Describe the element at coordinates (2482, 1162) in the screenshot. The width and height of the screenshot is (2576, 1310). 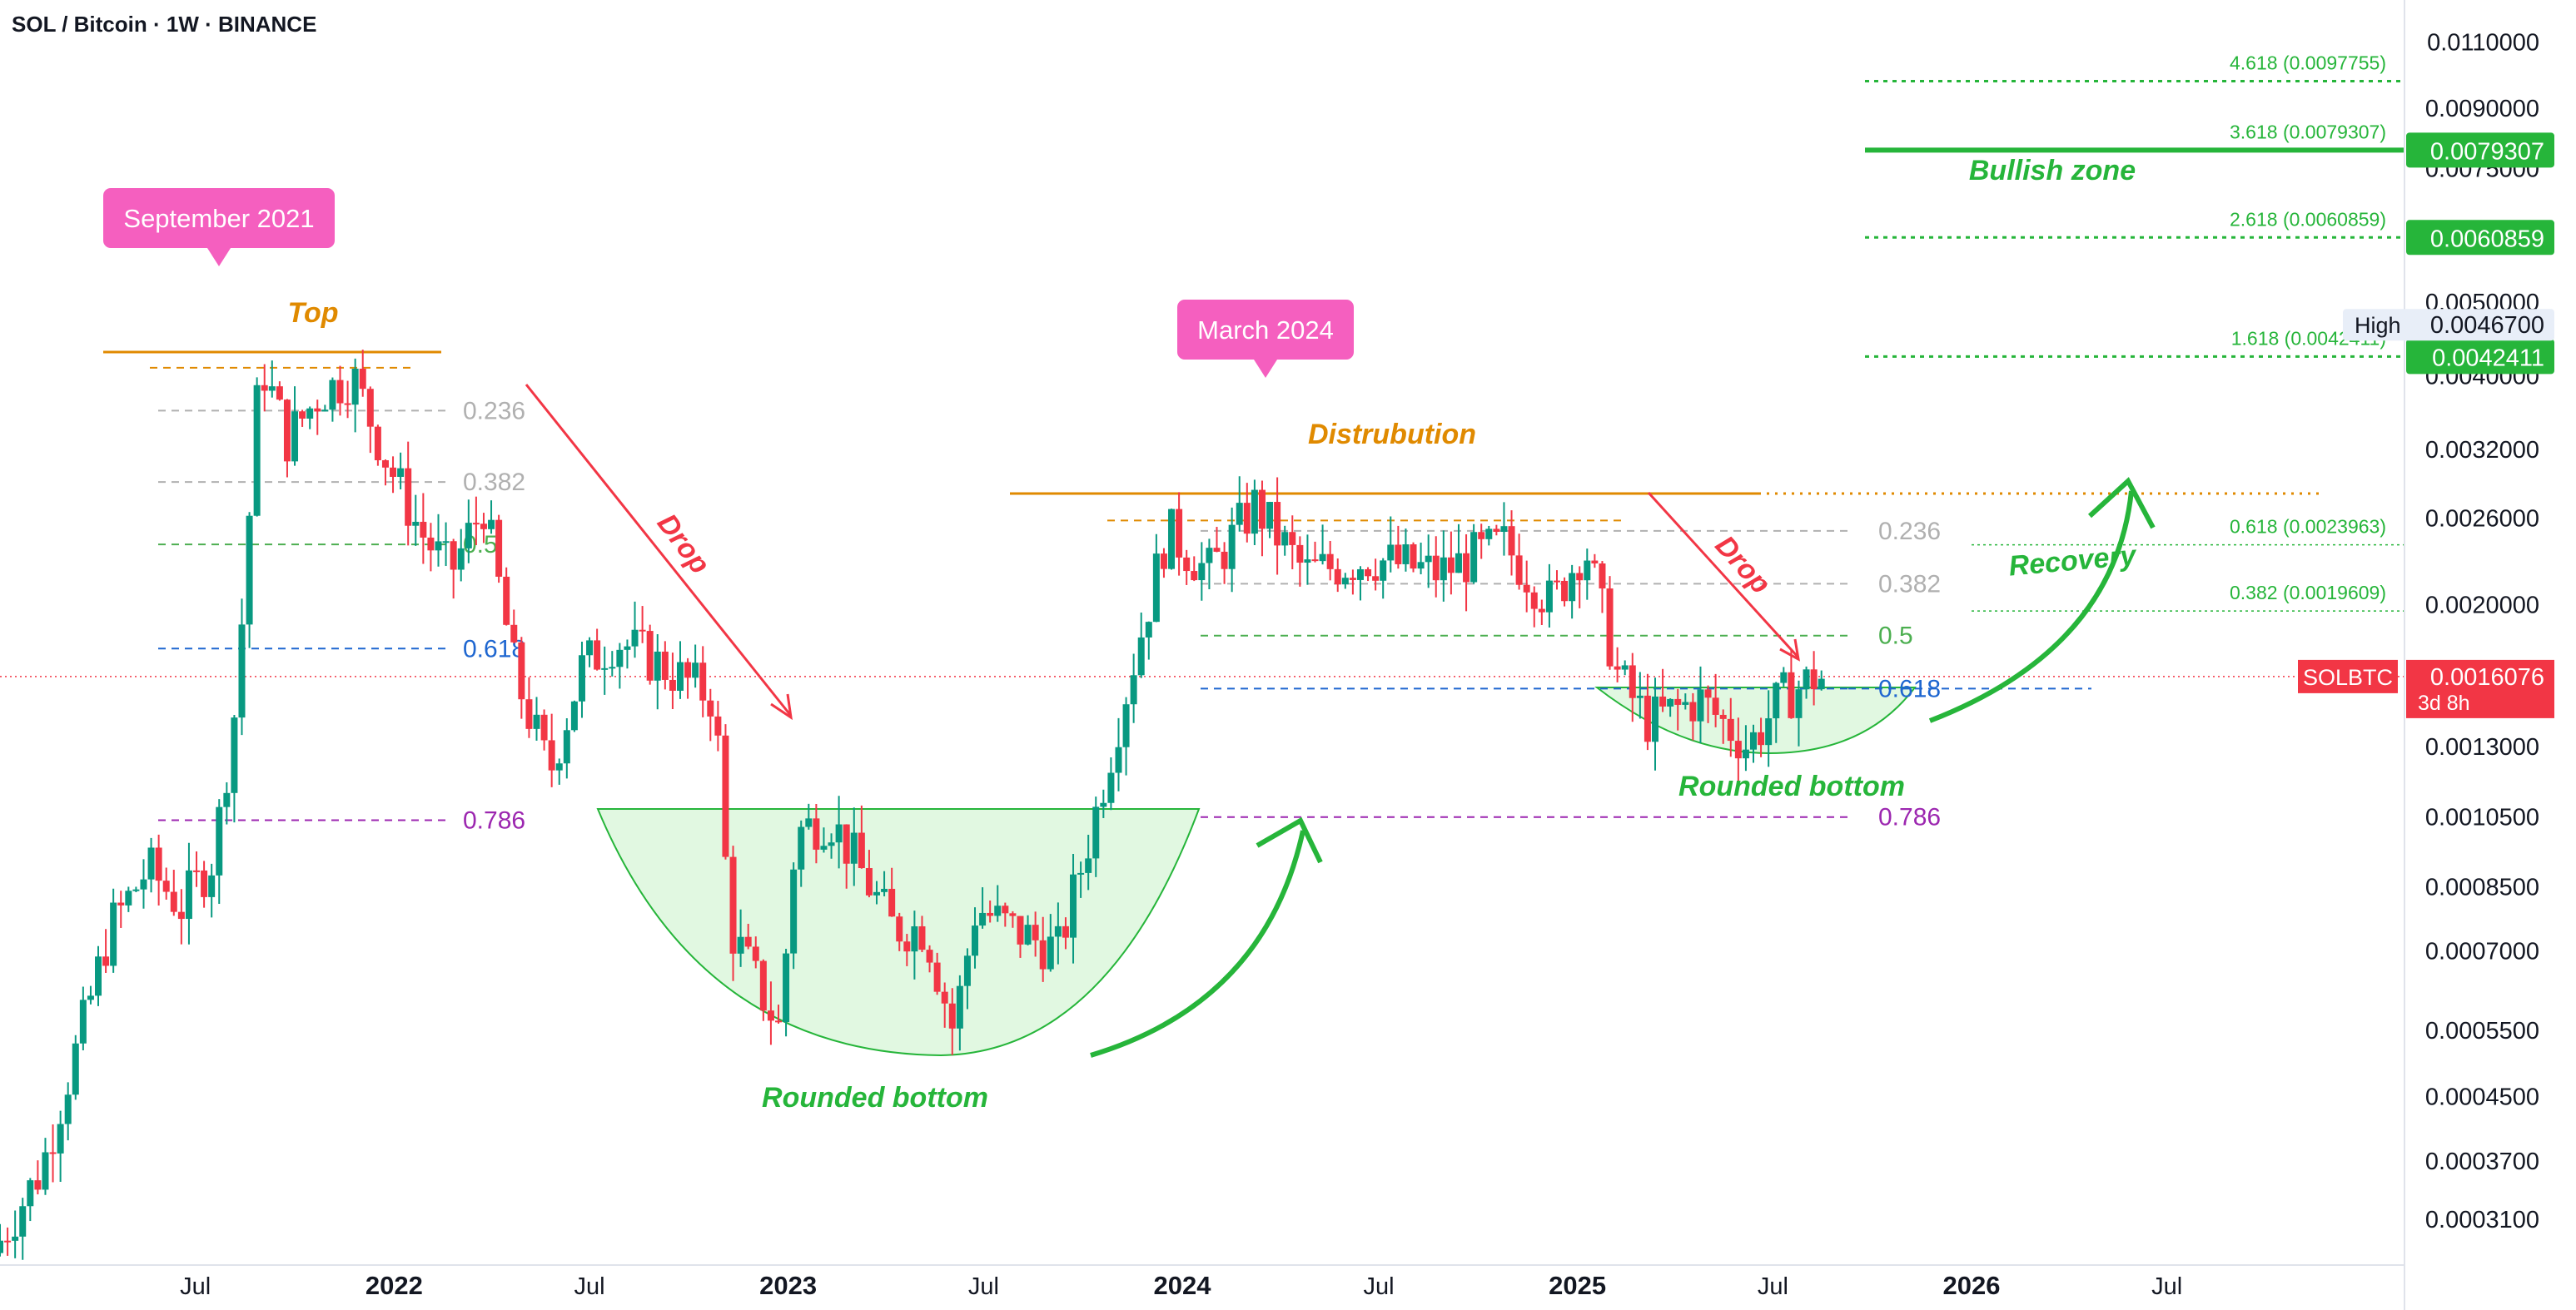
I see `price-tick-label: 0.0003700` at that location.